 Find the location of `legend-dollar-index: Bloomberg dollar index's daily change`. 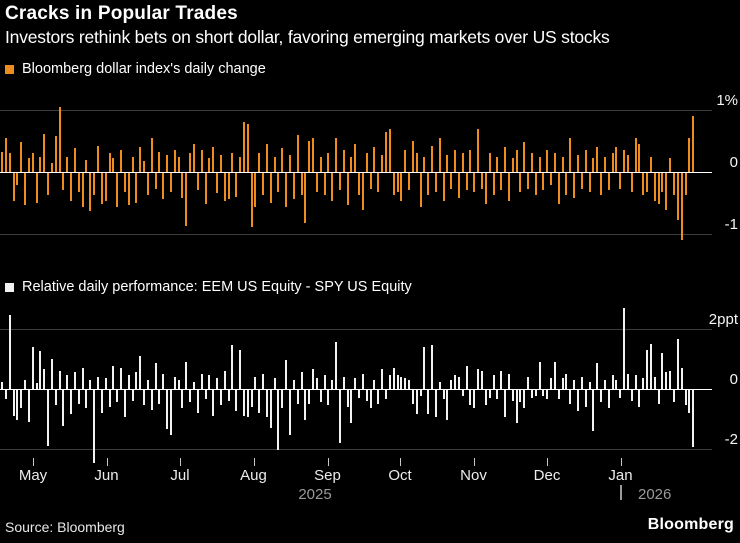

legend-dollar-index: Bloomberg dollar index's daily change is located at coordinates (135, 69).